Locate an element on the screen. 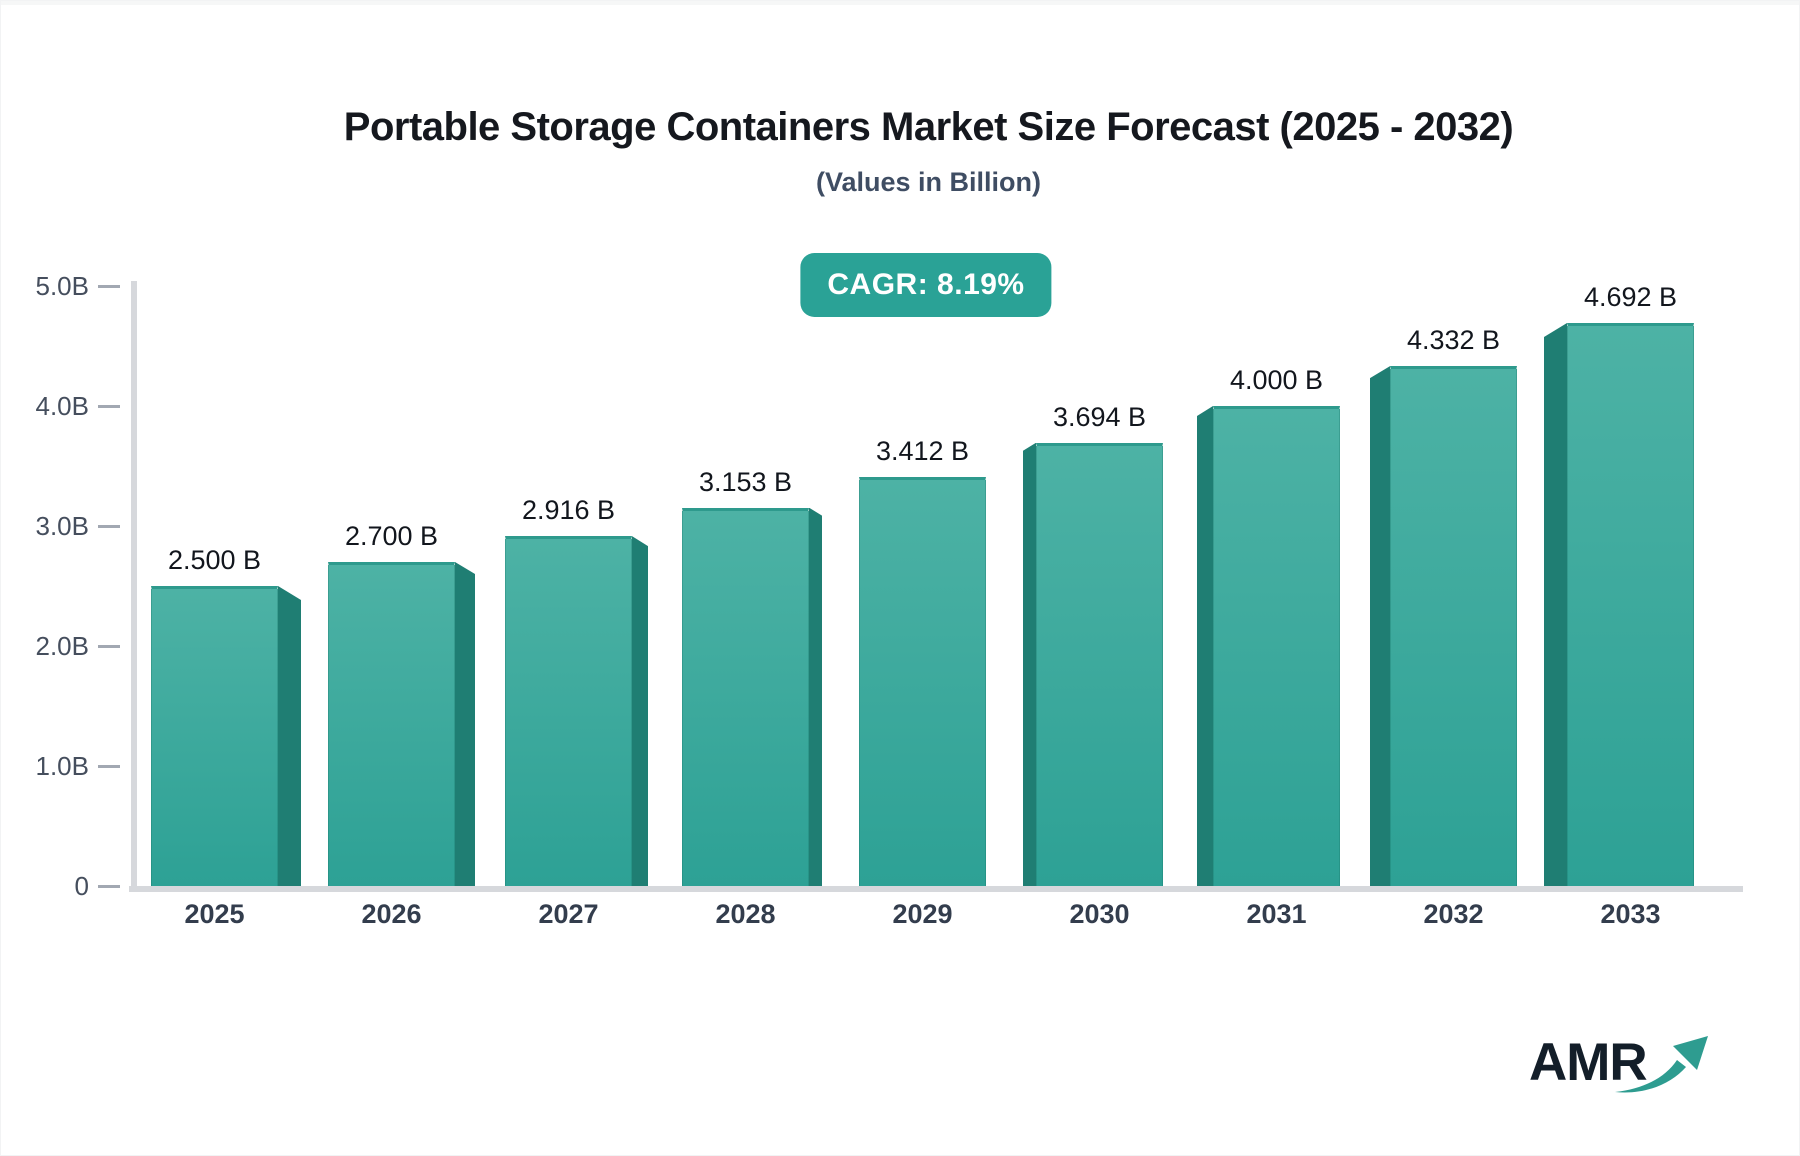 This screenshot has height=1156, width=1800. x-tick-label-2030: 2030 is located at coordinates (1099, 914).